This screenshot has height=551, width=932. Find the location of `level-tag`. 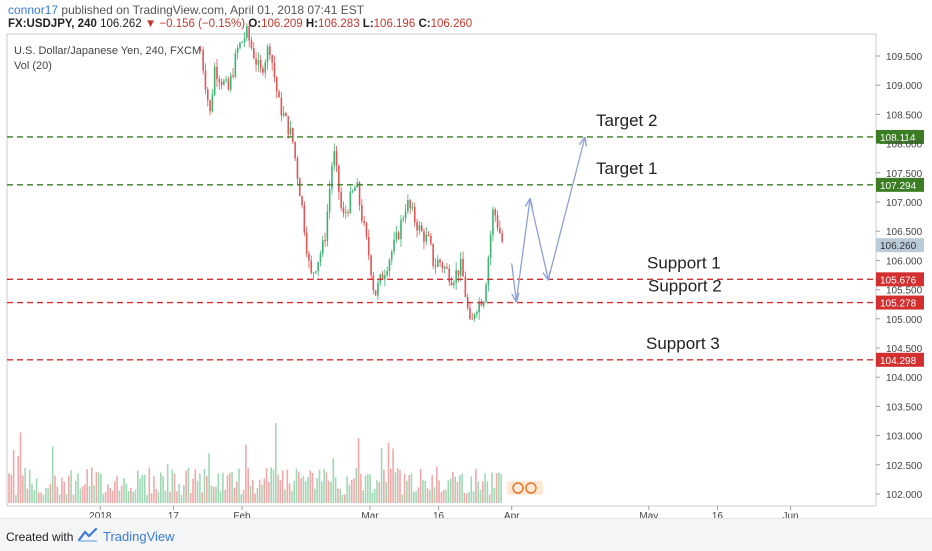

level-tag is located at coordinates (900, 302).